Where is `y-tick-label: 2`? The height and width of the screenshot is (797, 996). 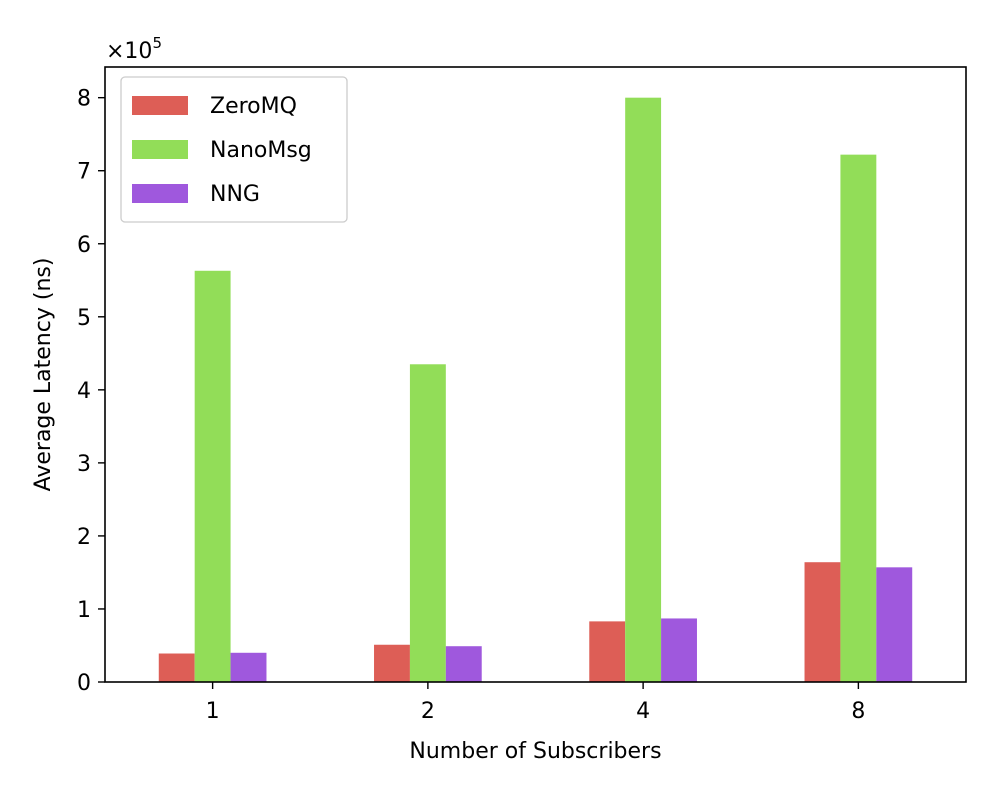 y-tick-label: 2 is located at coordinates (84, 537).